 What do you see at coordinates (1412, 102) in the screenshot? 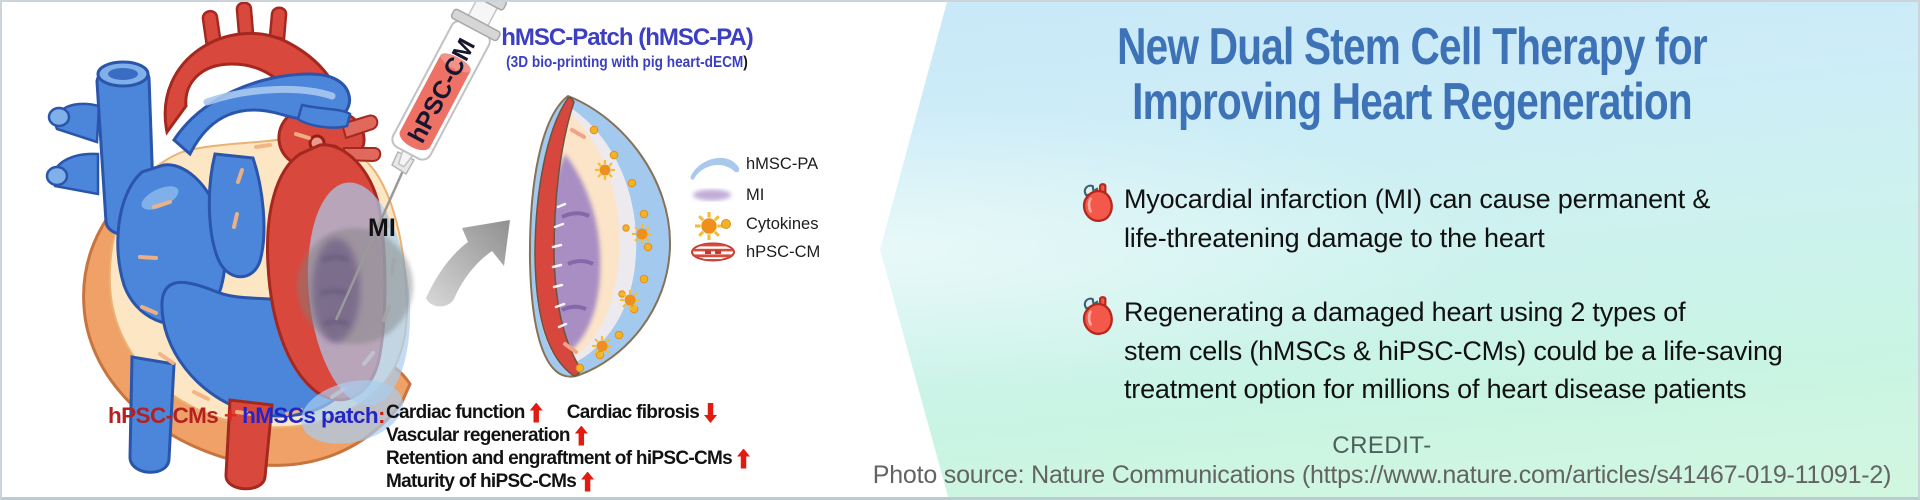
I see `page-title-line2: Improving Heart Regeneration` at bounding box center [1412, 102].